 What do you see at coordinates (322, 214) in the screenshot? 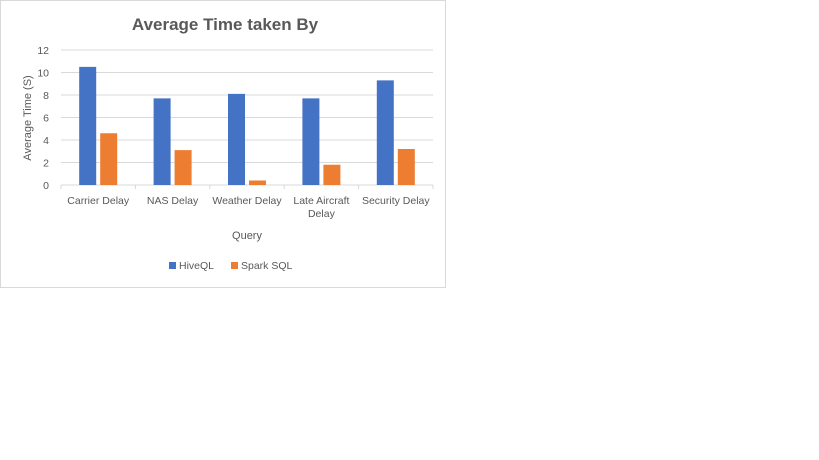
I see `x-tick-label: Delay` at bounding box center [322, 214].